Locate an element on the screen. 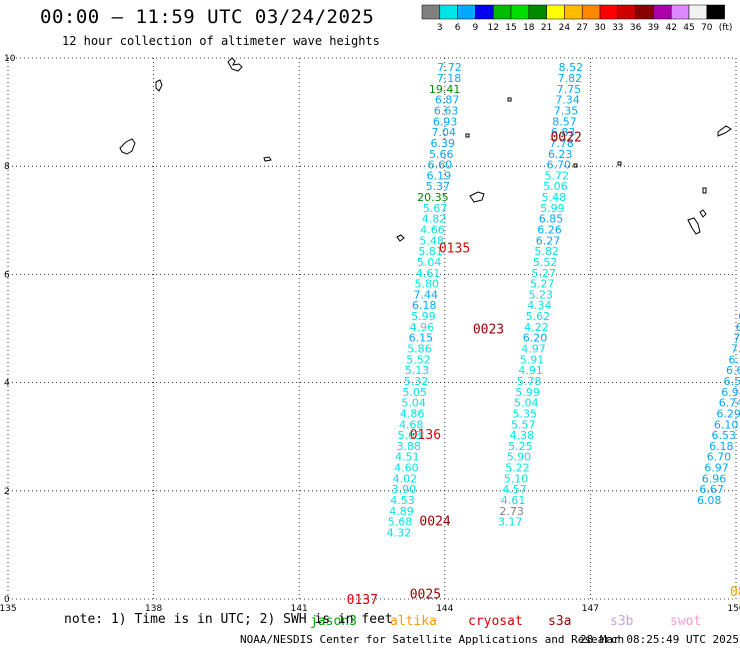 The image size is (740, 650). wave-height-label: 4.97 is located at coordinates (533, 349).